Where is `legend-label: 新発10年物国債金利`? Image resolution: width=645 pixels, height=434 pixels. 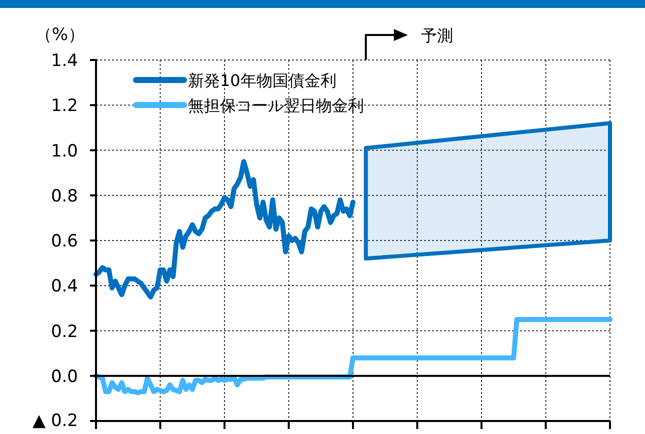
legend-label: 新発10年物国債金利 is located at coordinates (262, 80).